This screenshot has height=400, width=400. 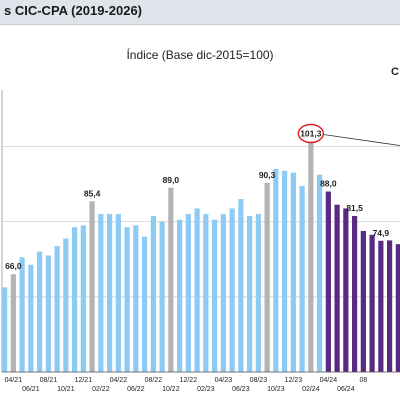 I want to click on x-tick-label: 08/21, so click(x=49, y=380).